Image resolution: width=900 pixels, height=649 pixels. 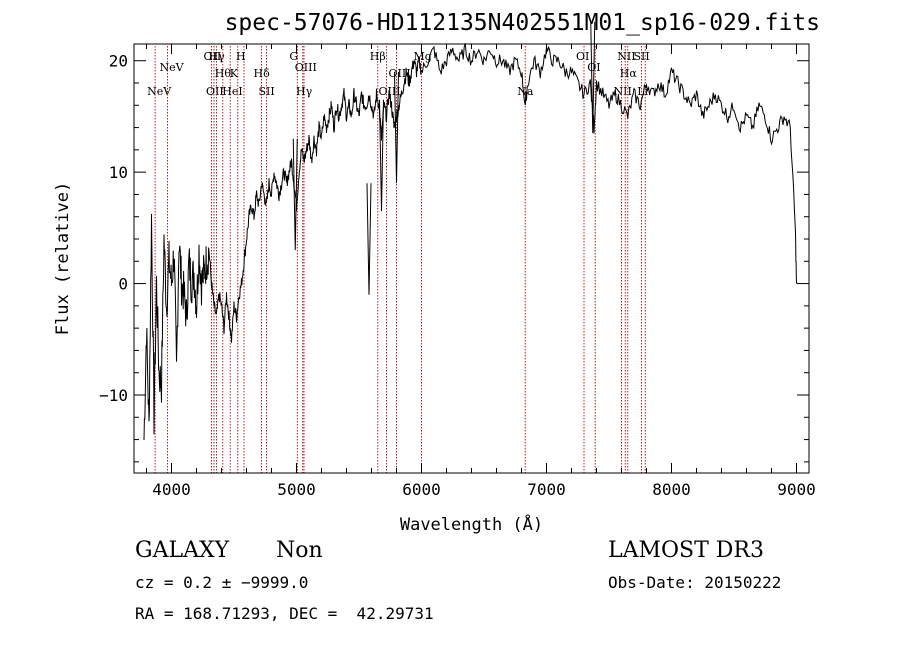 What do you see at coordinates (695, 582) in the screenshot?
I see `obs-date-text: Obs-Date: 20150222` at bounding box center [695, 582].